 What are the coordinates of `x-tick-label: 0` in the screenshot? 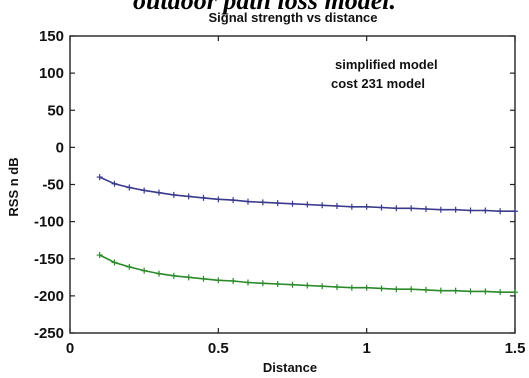 It's located at (70, 348).